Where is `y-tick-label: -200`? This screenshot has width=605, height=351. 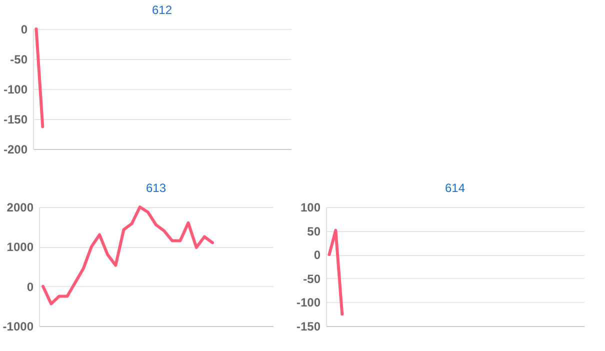 y-tick-label: -200 is located at coordinates (15, 149).